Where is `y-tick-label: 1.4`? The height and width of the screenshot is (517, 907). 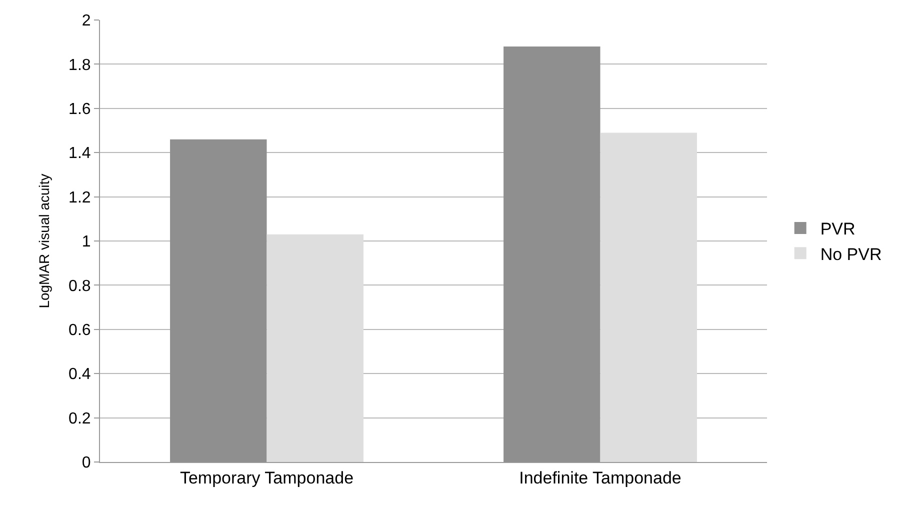
y-tick-label: 1.4 is located at coordinates (79, 153).